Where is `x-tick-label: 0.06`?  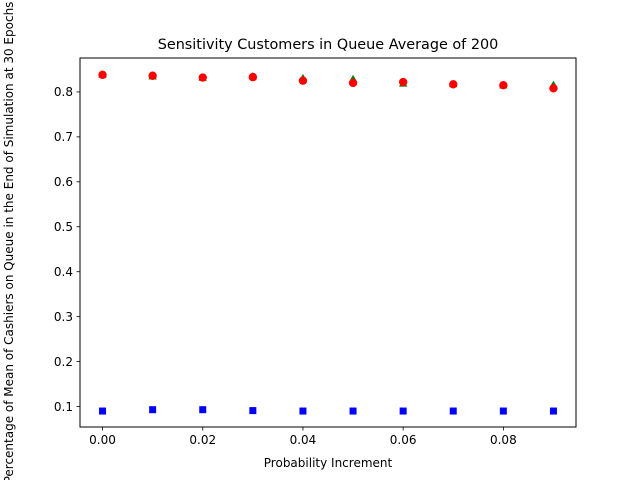
x-tick-label: 0.06 is located at coordinates (403, 440).